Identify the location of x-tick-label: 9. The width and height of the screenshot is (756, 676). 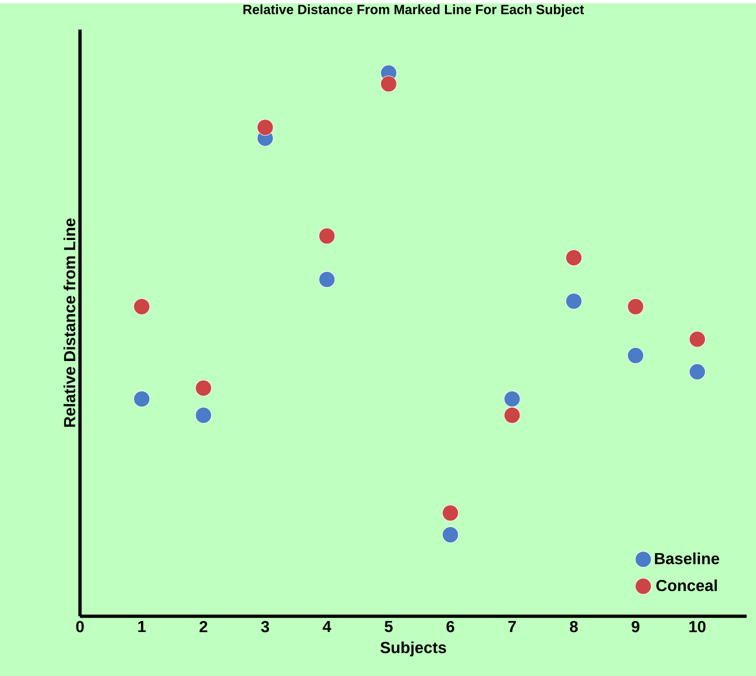
(636, 626).